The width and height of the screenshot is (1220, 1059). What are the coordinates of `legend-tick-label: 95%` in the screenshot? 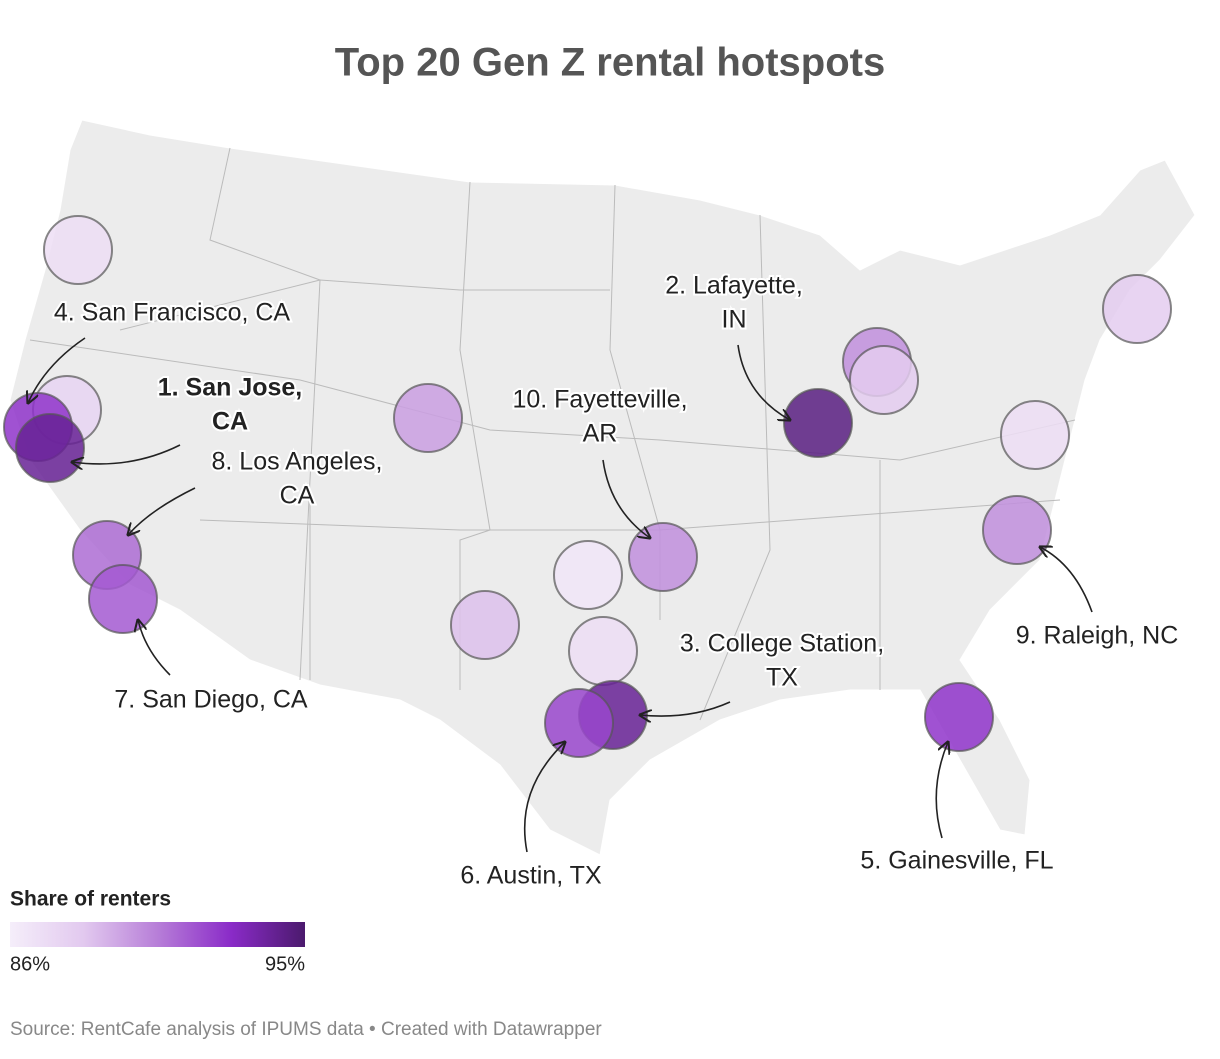 It's located at (285, 964).